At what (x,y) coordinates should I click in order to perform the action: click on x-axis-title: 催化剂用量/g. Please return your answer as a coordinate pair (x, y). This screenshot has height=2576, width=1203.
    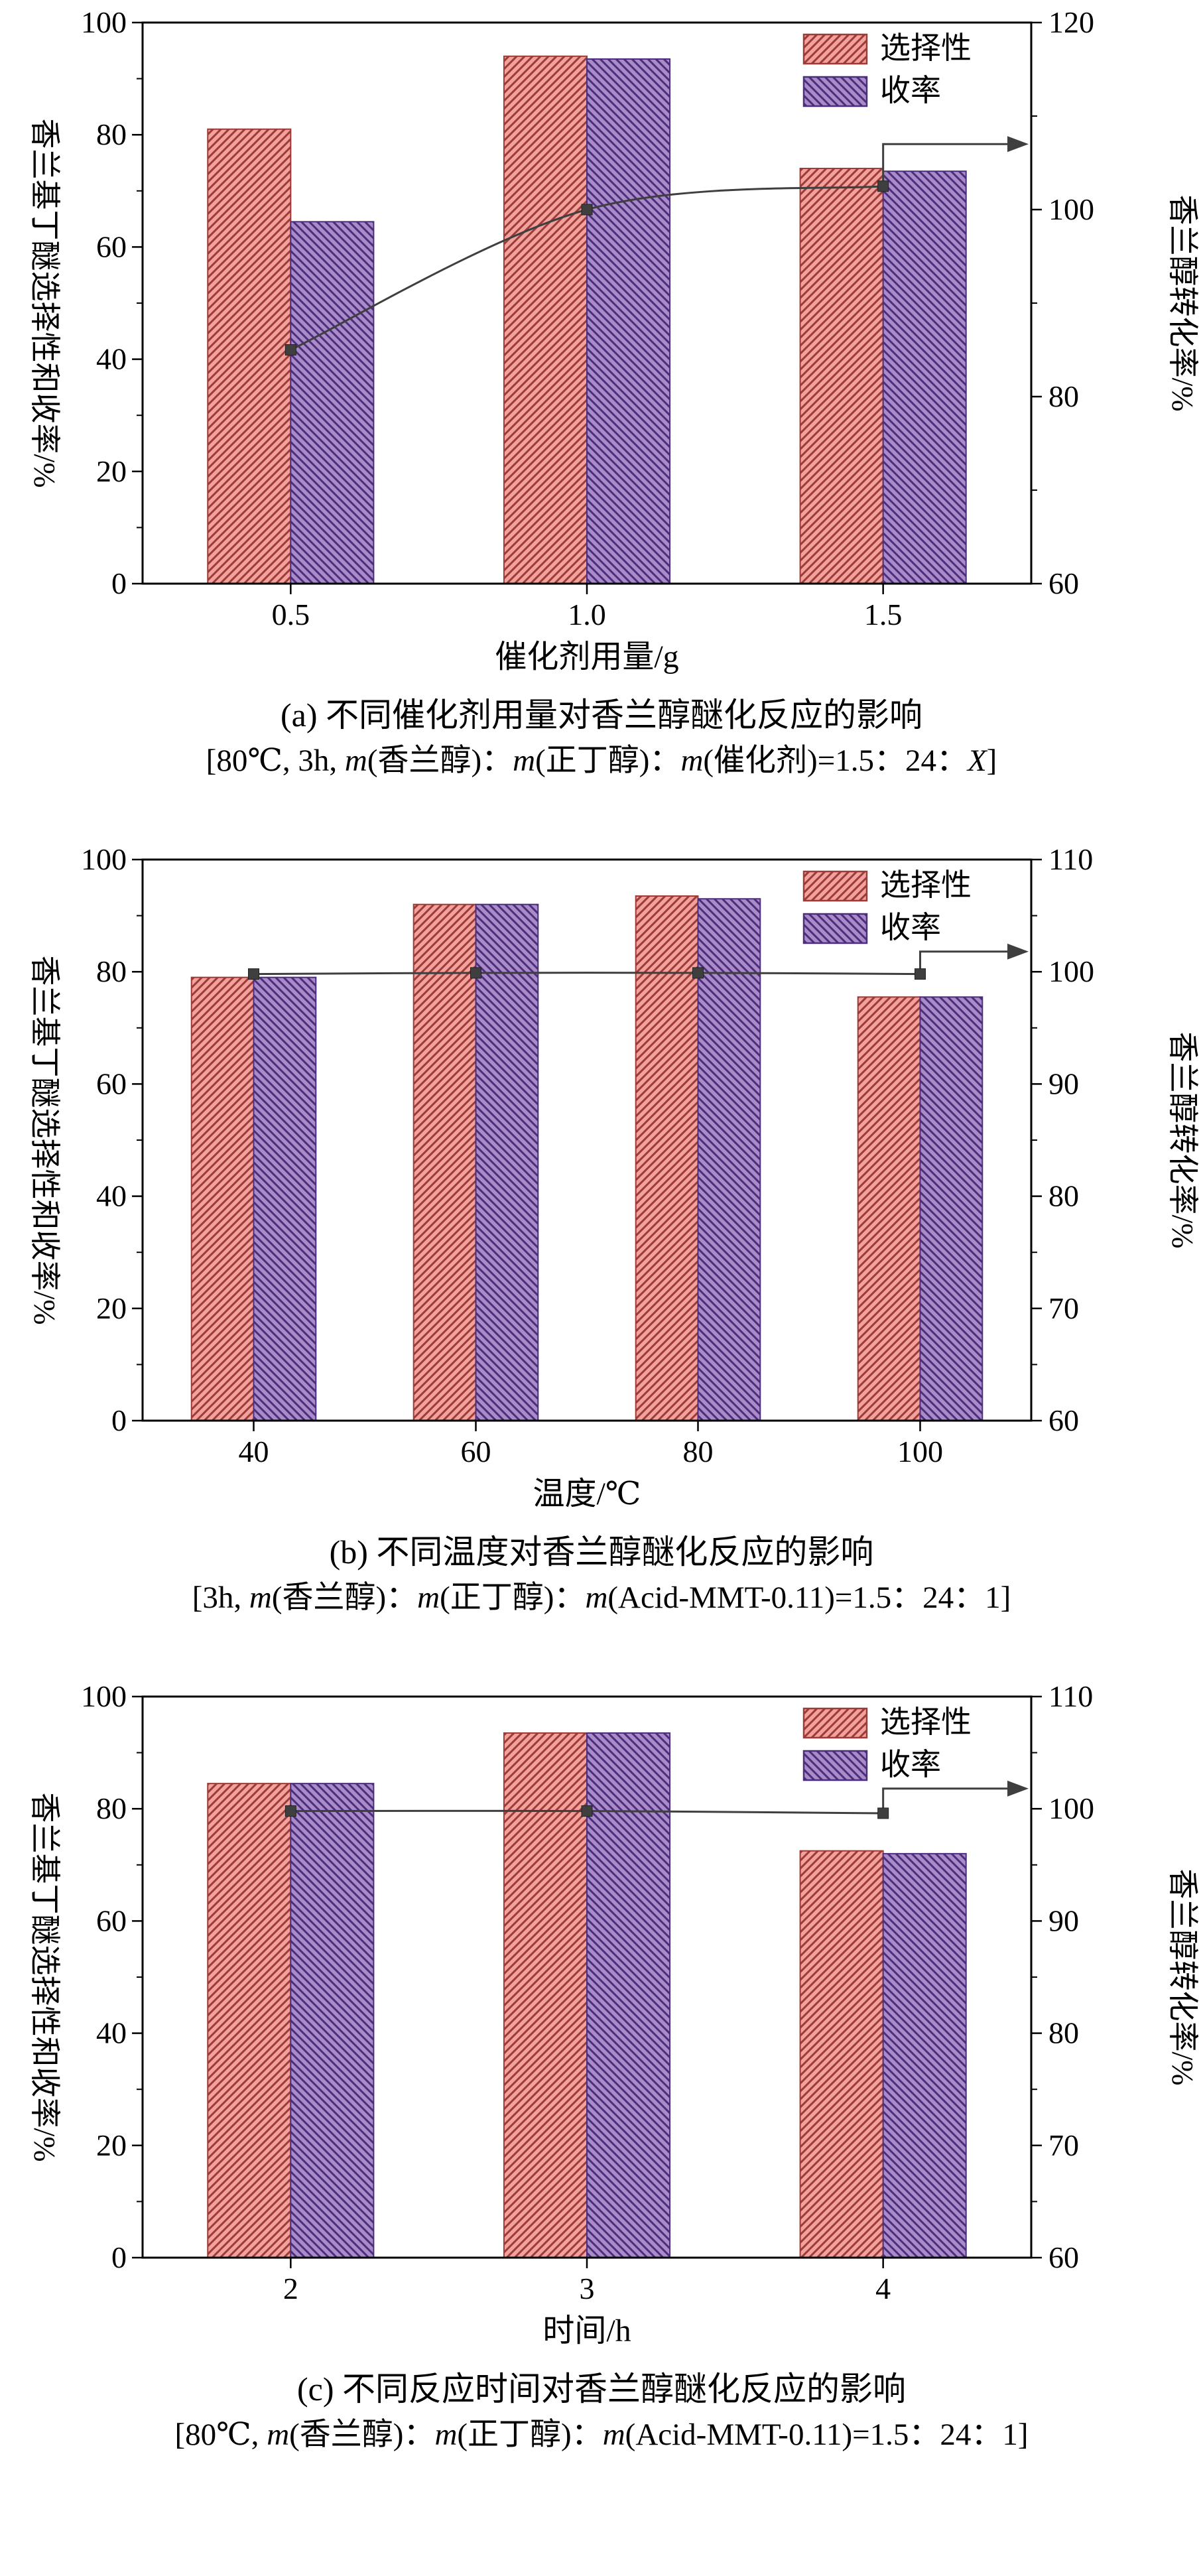
    Looking at the image, I should click on (586, 657).